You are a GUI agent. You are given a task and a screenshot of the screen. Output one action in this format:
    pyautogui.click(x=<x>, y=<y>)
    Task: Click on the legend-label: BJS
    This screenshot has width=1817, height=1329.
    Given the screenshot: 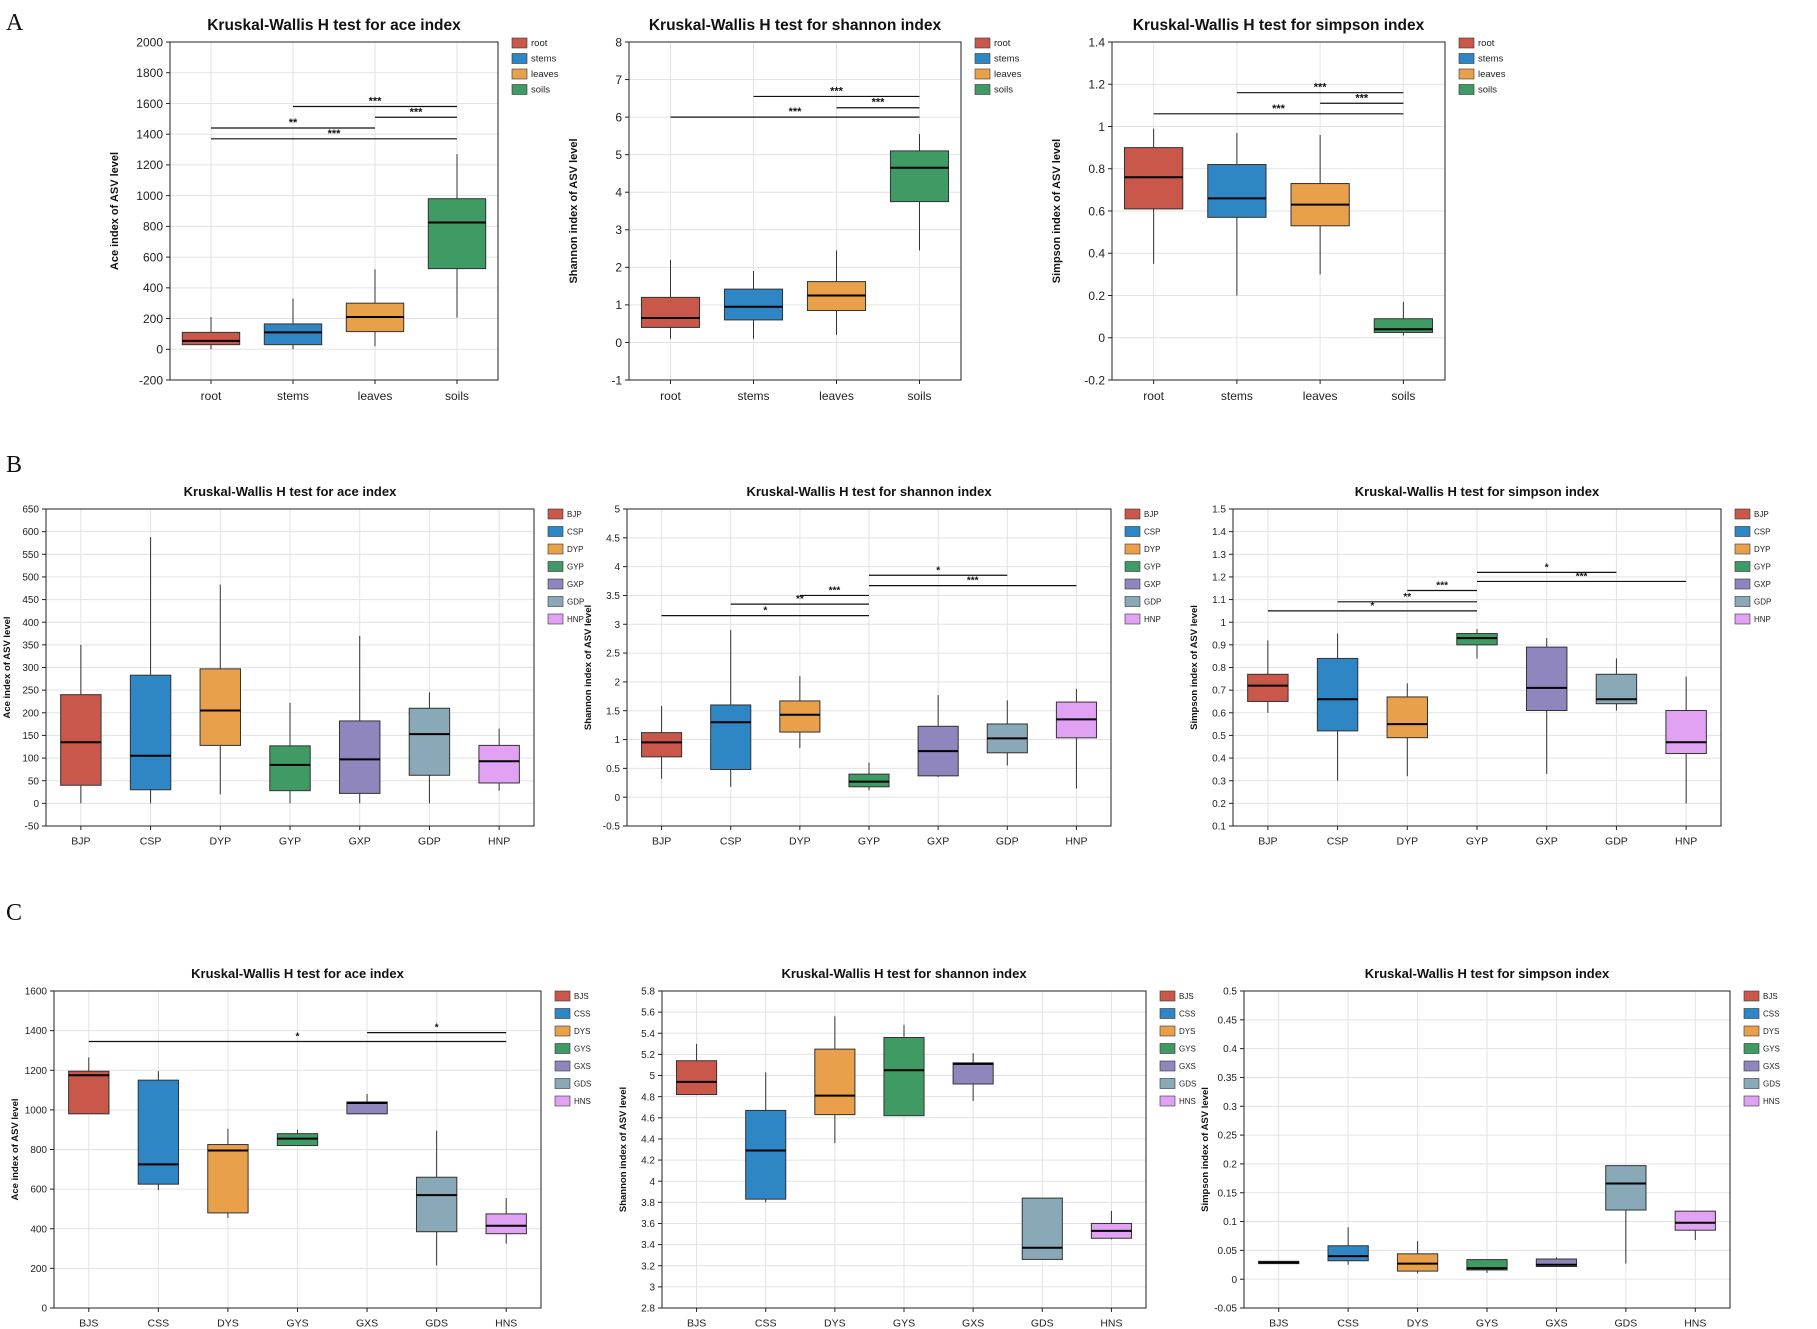 What is the action you would take?
    pyautogui.click(x=1186, y=996)
    